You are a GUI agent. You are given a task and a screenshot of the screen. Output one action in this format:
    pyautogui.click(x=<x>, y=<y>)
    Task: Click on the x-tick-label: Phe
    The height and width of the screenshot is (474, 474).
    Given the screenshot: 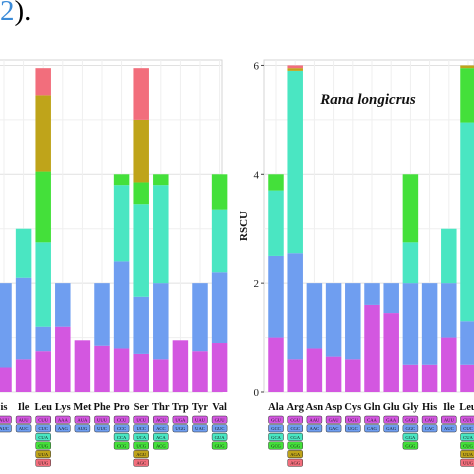 What is the action you would take?
    pyautogui.click(x=102, y=407)
    